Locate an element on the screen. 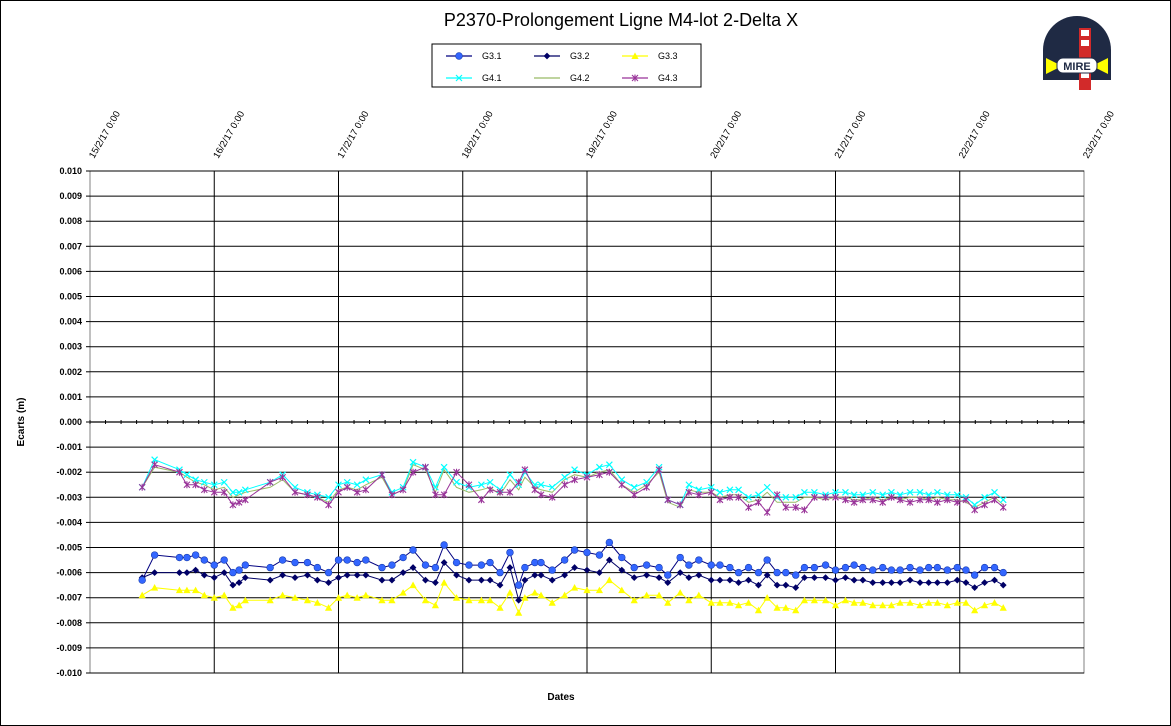  y-tick-label: 0.005 is located at coordinates (70, 297).